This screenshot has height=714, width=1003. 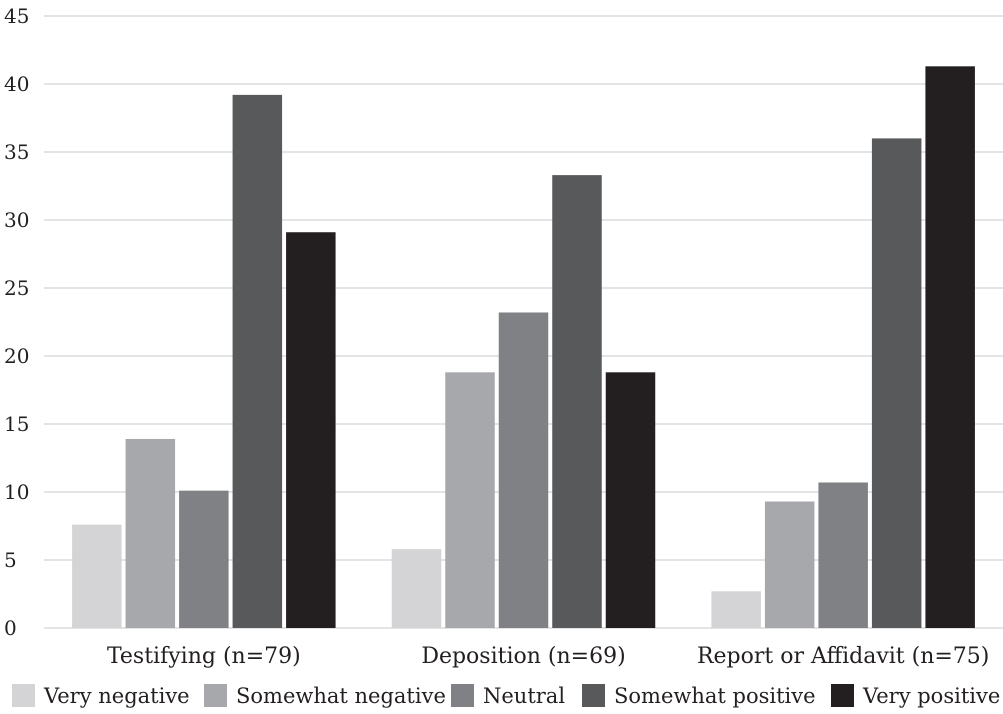 What do you see at coordinates (462, 695) in the screenshot?
I see `legend-swatch-neutral` at bounding box center [462, 695].